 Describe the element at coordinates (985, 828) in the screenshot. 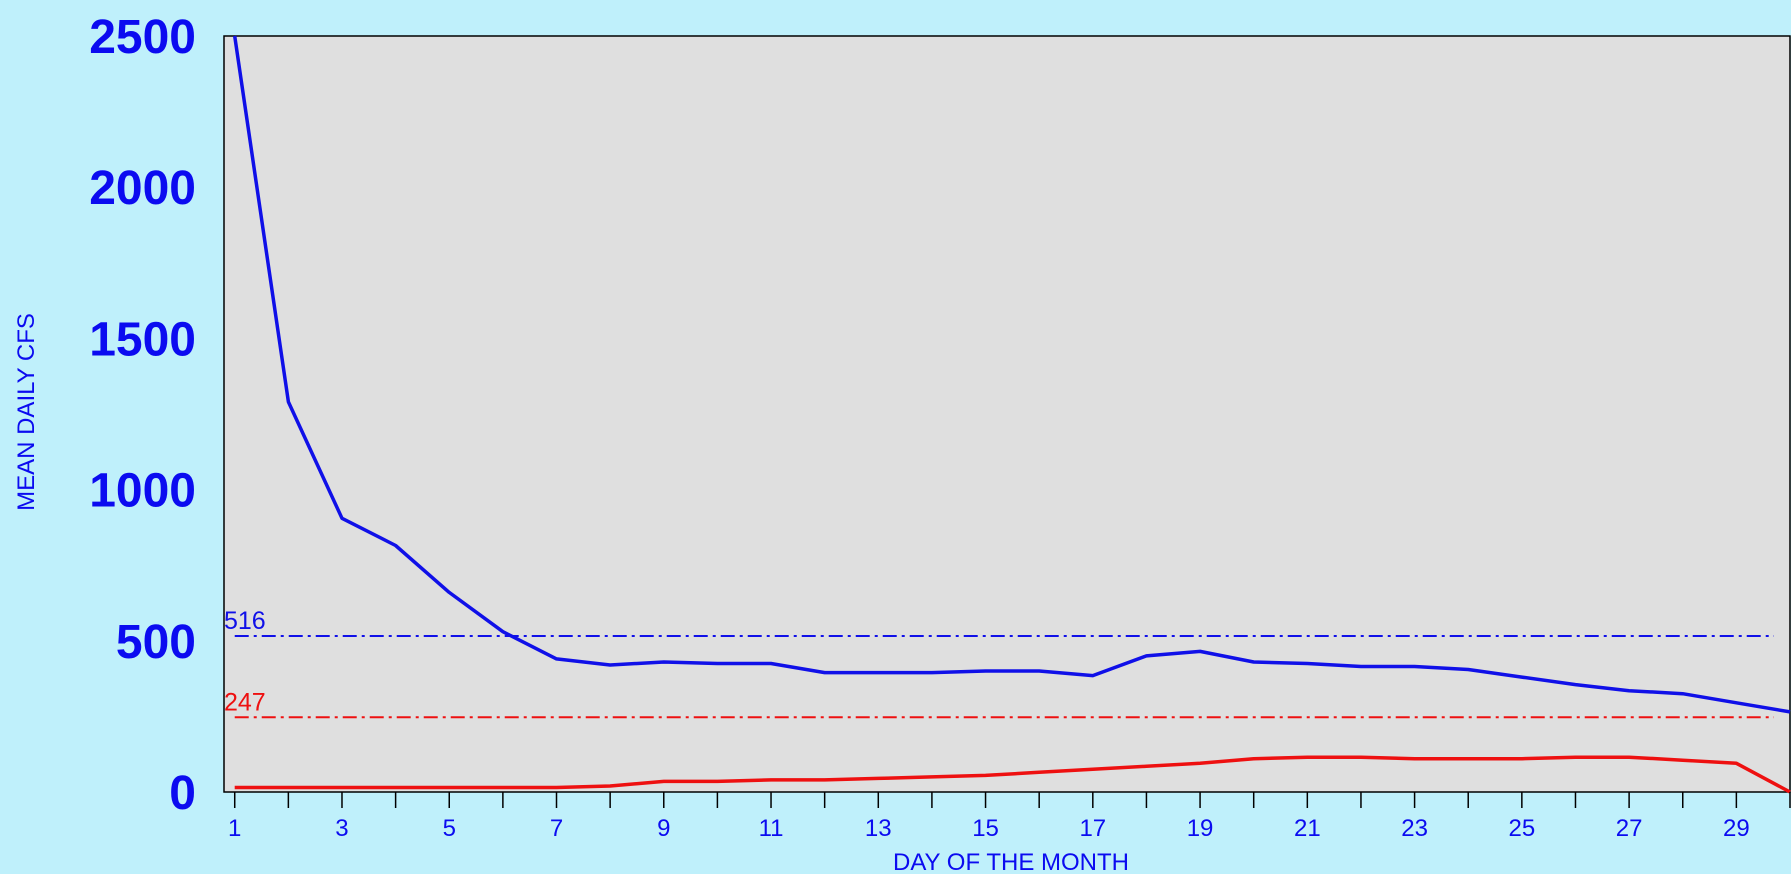

I see `x-tick-label: 15` at that location.